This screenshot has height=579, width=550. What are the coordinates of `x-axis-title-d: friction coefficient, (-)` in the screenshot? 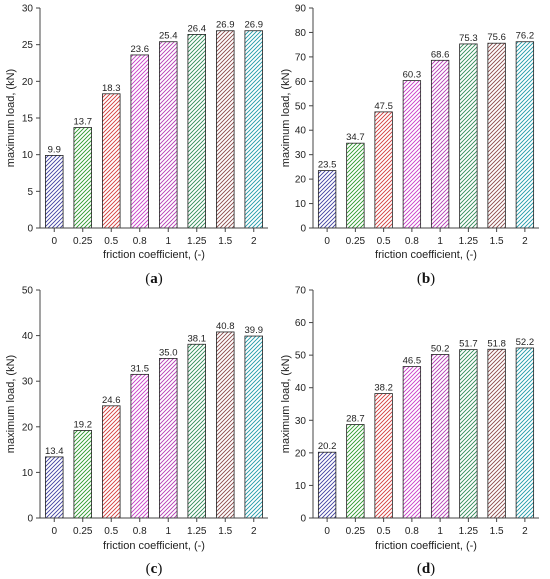 It's located at (426, 546).